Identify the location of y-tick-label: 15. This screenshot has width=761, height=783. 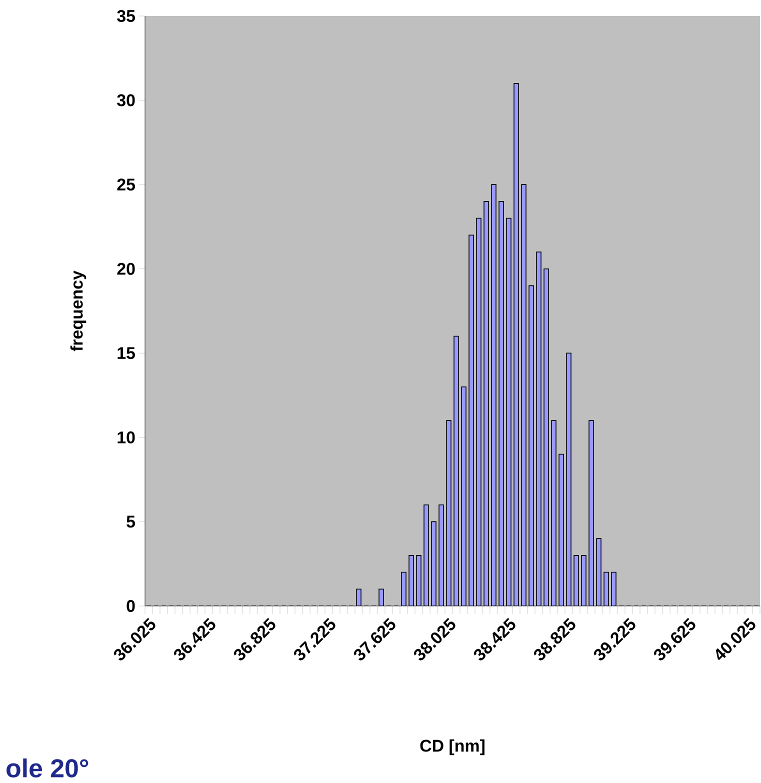
(127, 353).